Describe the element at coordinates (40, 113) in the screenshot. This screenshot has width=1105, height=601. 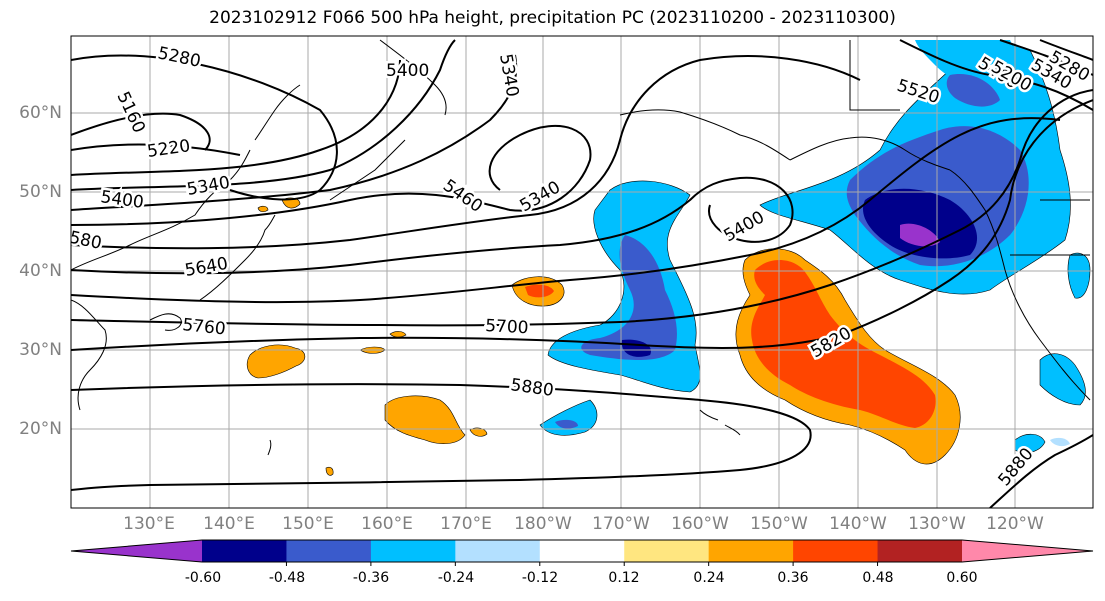
I see `lat-label: 60°N` at that location.